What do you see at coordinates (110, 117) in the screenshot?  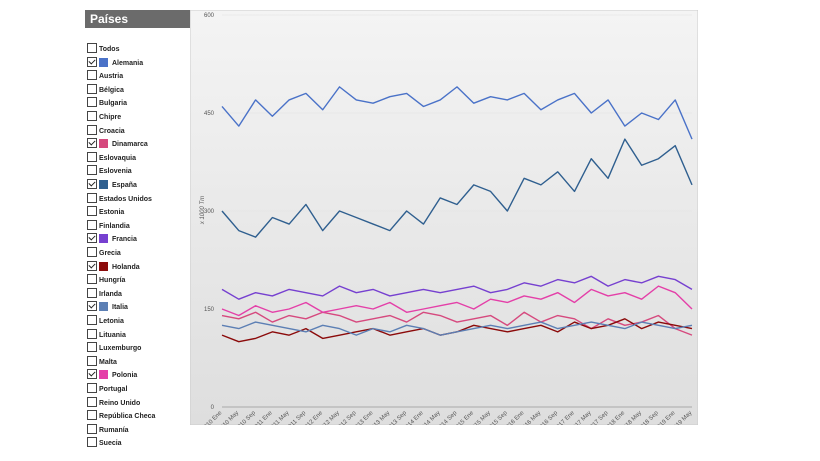 I see `country-label: Chipre` at bounding box center [110, 117].